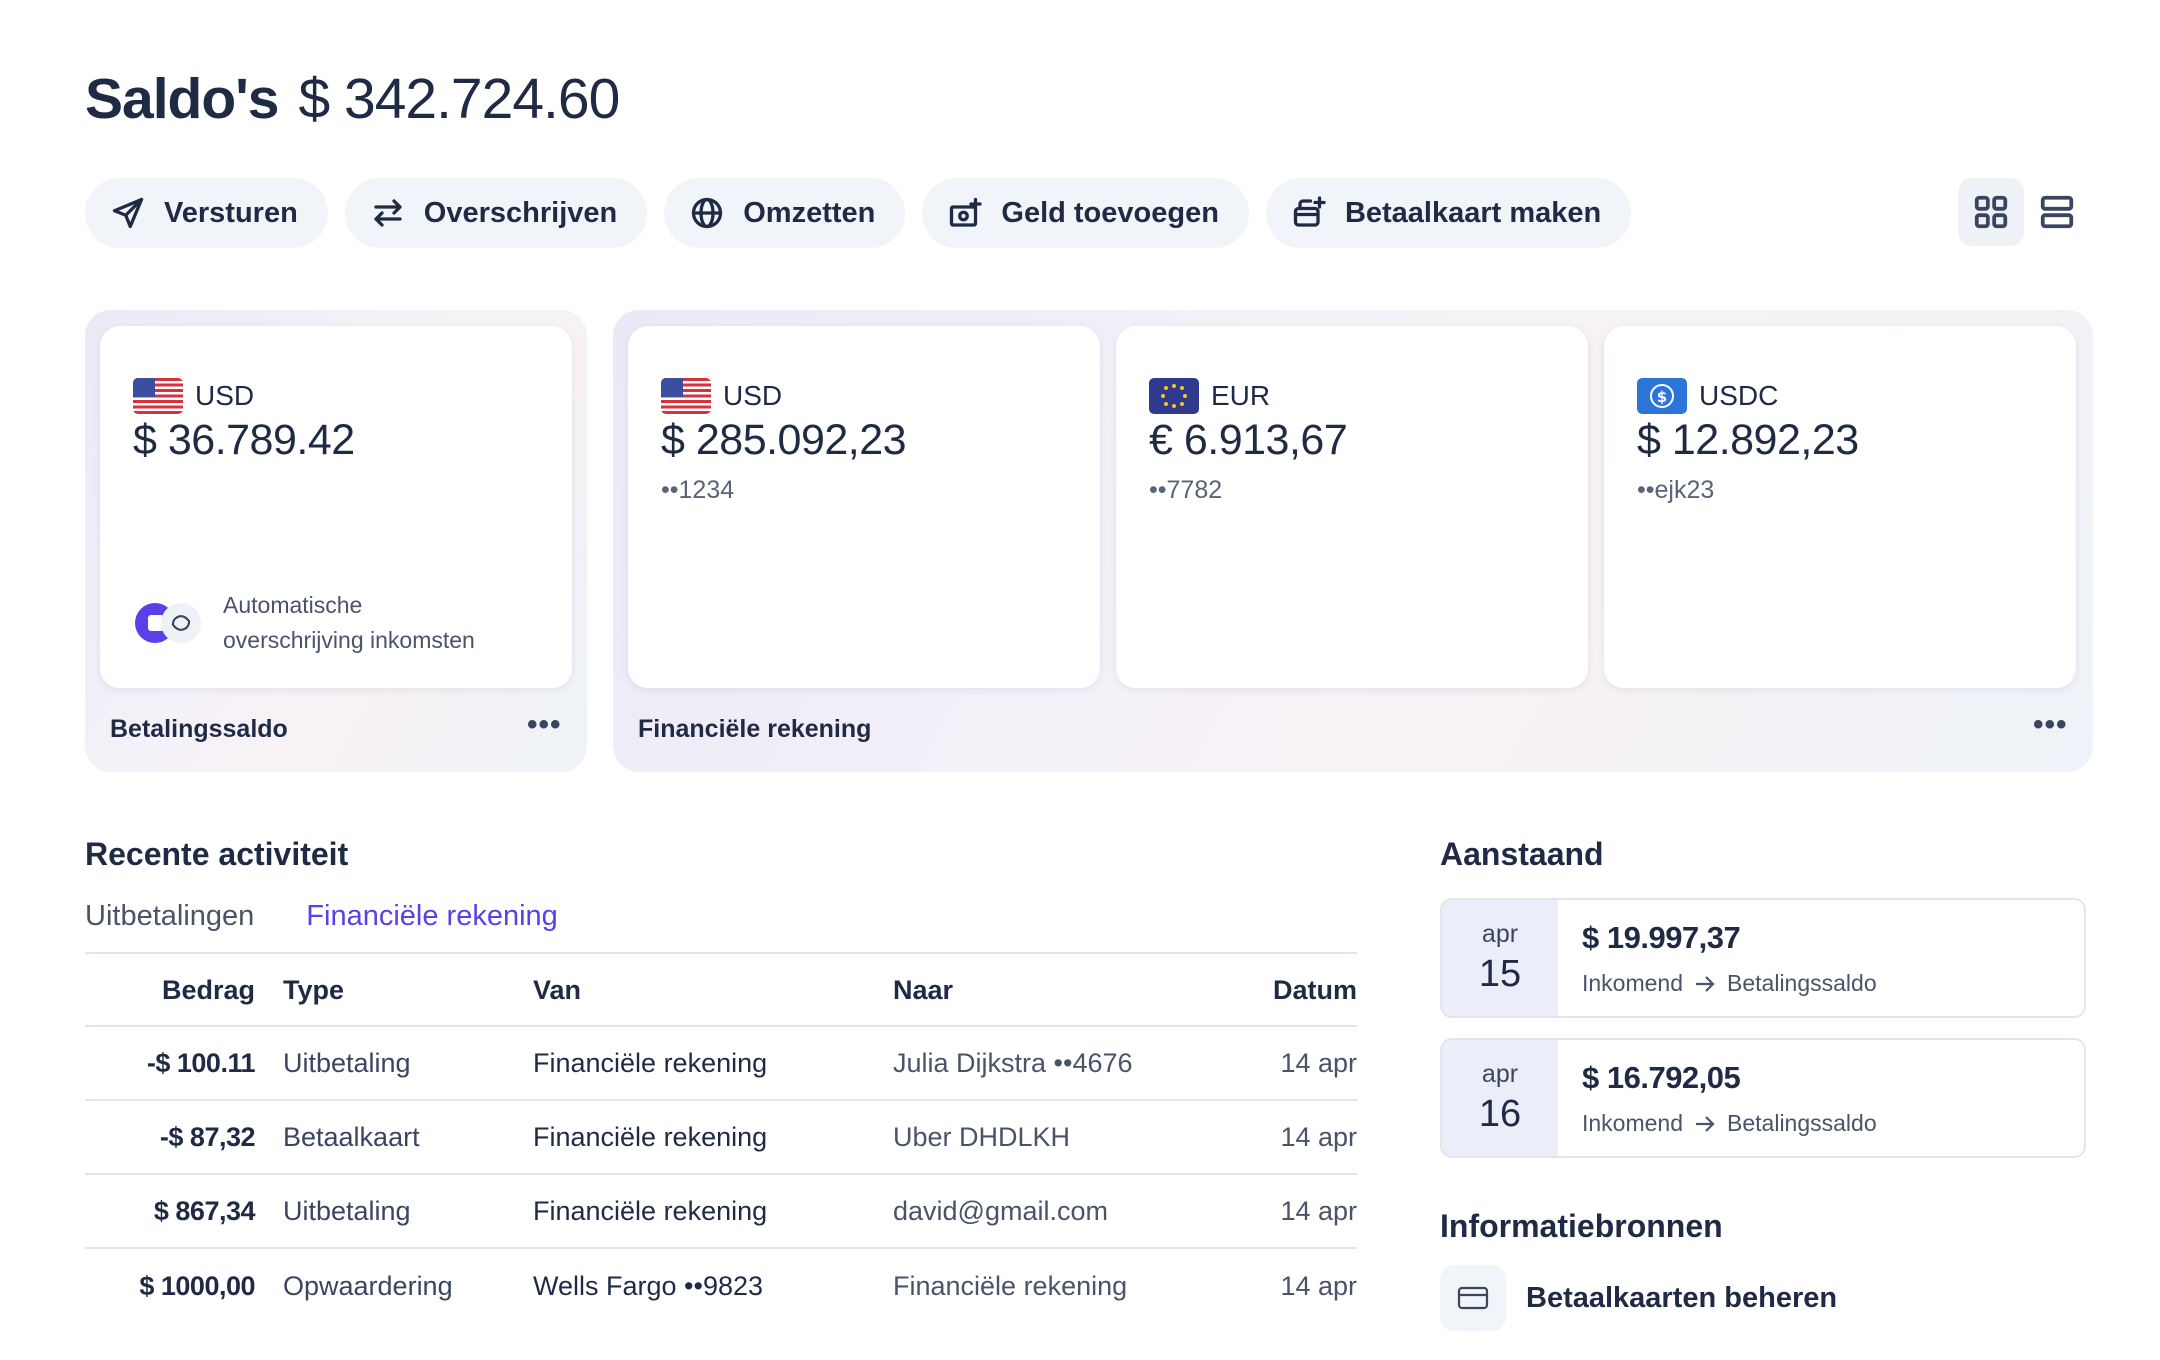 The height and width of the screenshot is (1360, 2160). Describe the element at coordinates (314, 989) in the screenshot. I see `column-header: Type` at that location.